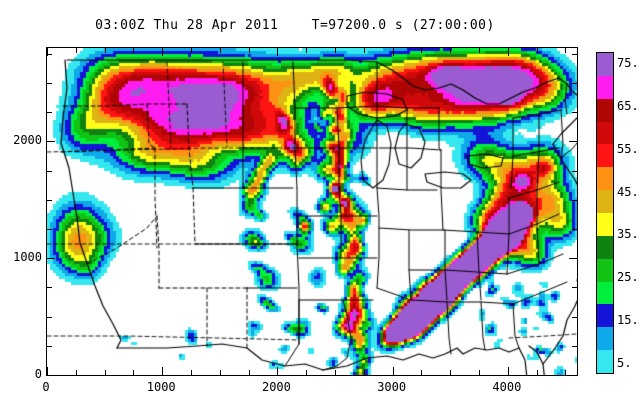 This screenshot has width=640, height=400. What do you see at coordinates (628, 320) in the screenshot?
I see `colorbar-tick-label: 15.` at bounding box center [628, 320].